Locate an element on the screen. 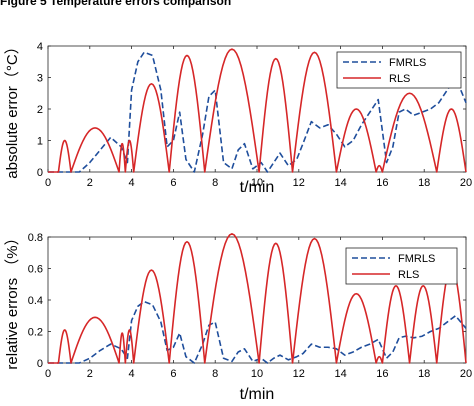  chart1-legend-label-rls: RLS is located at coordinates (399, 79).